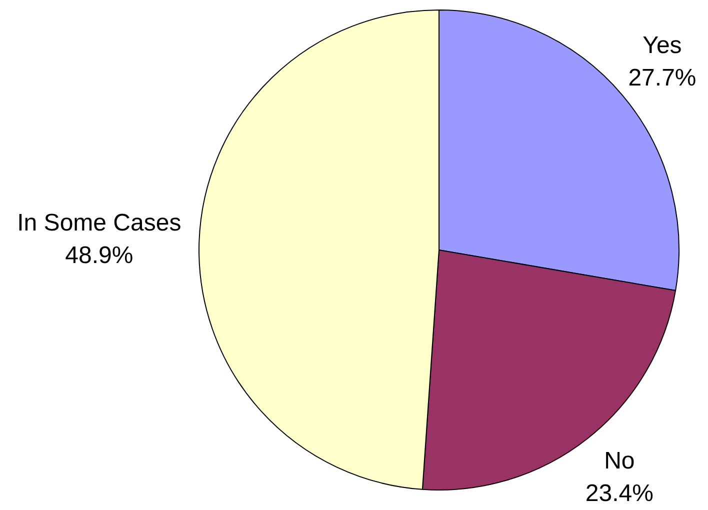 The width and height of the screenshot is (708, 510). Describe the element at coordinates (662, 78) in the screenshot. I see `data-label: 27.7%` at that location.